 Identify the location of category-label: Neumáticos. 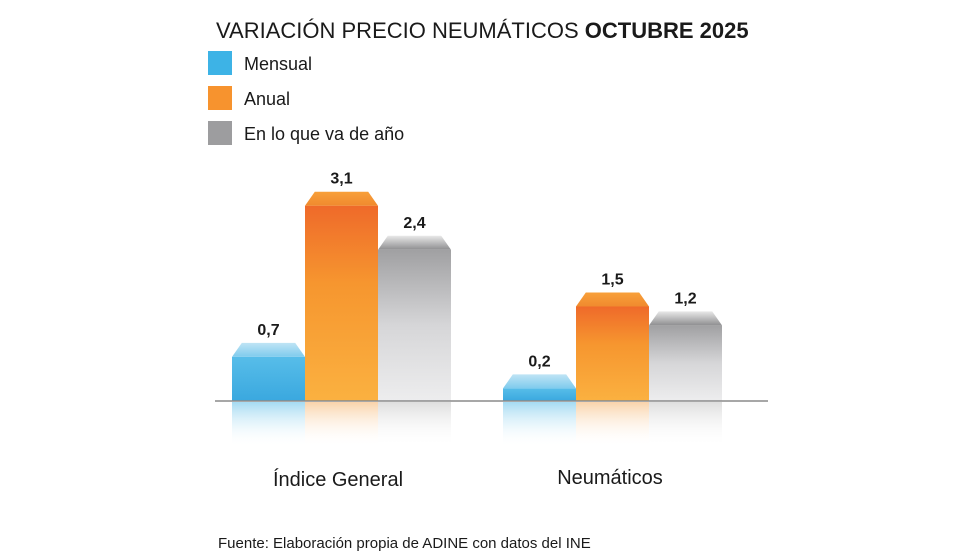
(610, 478).